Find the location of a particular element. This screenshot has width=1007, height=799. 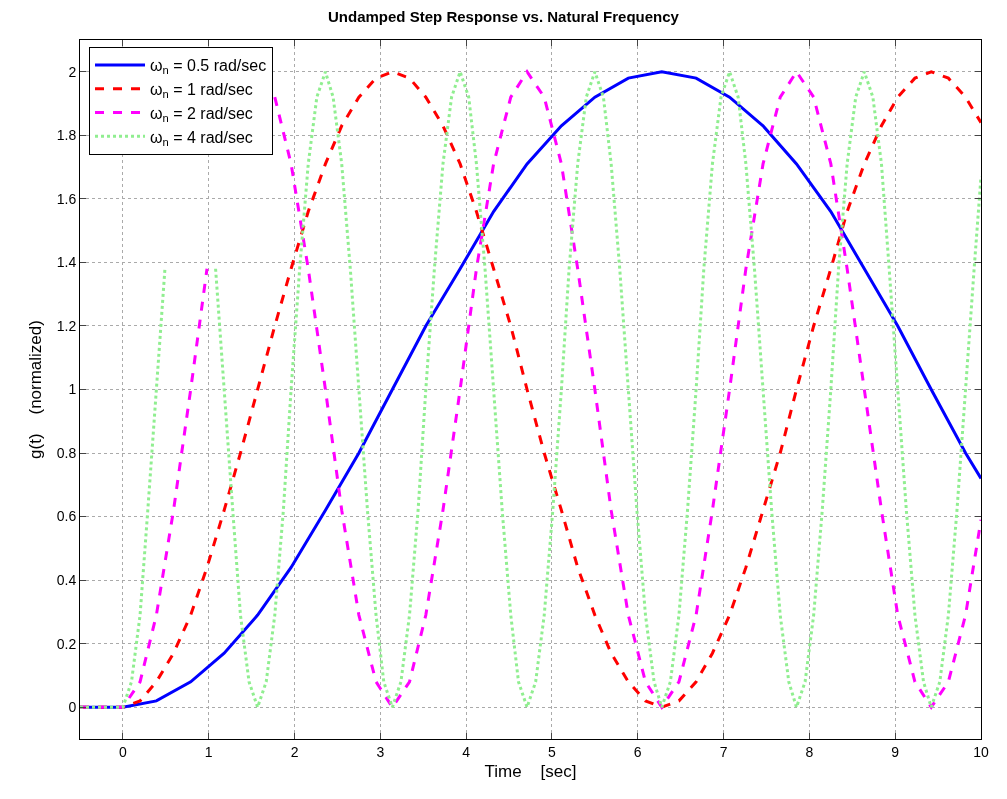

y-tick-label: 1.8 is located at coordinates (66, 135).